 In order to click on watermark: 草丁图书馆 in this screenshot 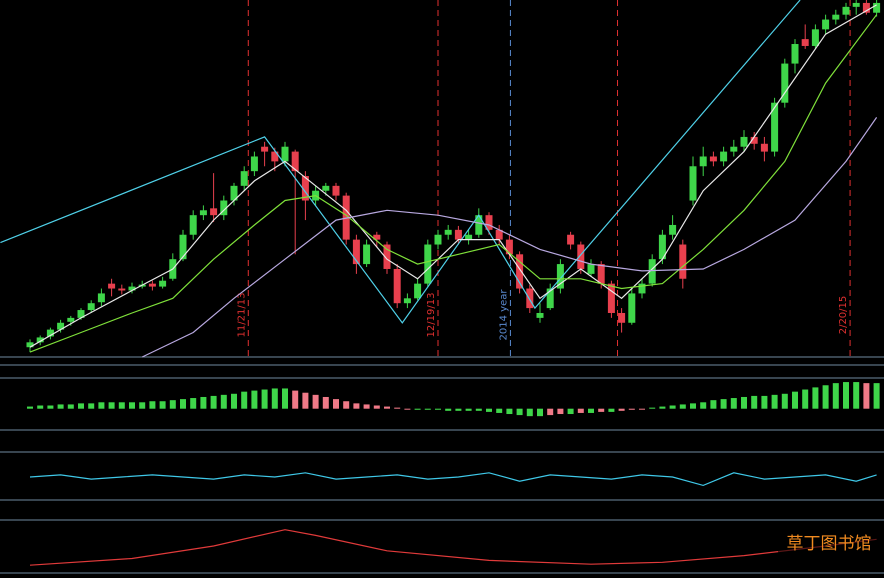, I will do `click(829, 544)`.